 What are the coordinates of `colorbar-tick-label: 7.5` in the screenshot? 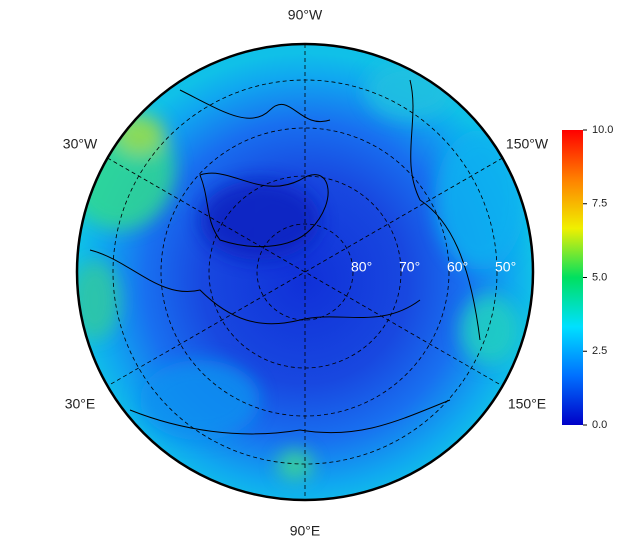 It's located at (599, 204).